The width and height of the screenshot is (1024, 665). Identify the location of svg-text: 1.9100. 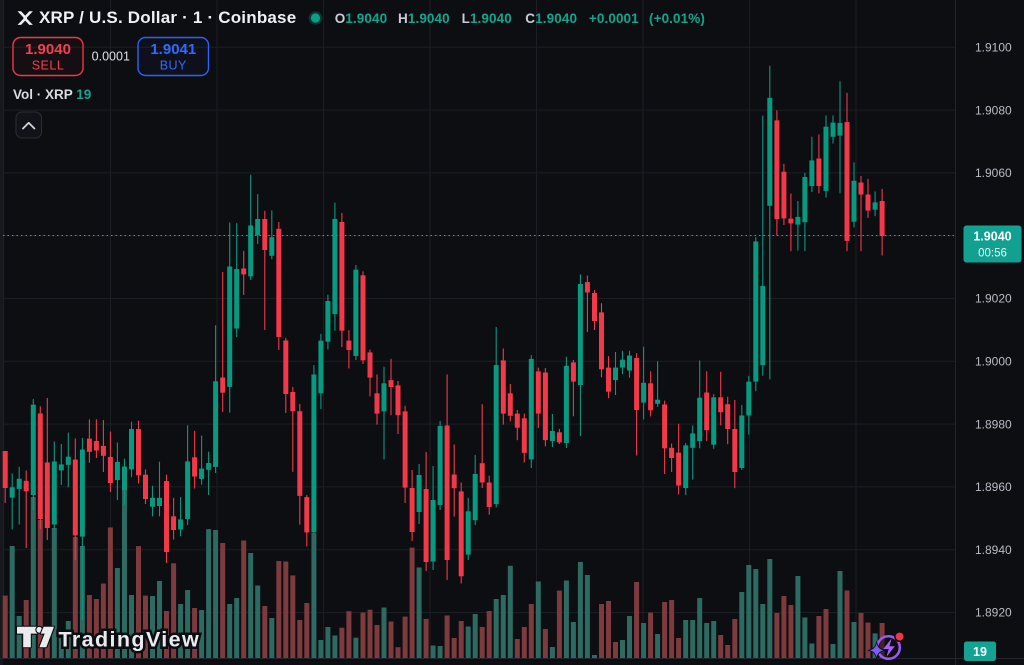
(993, 48).